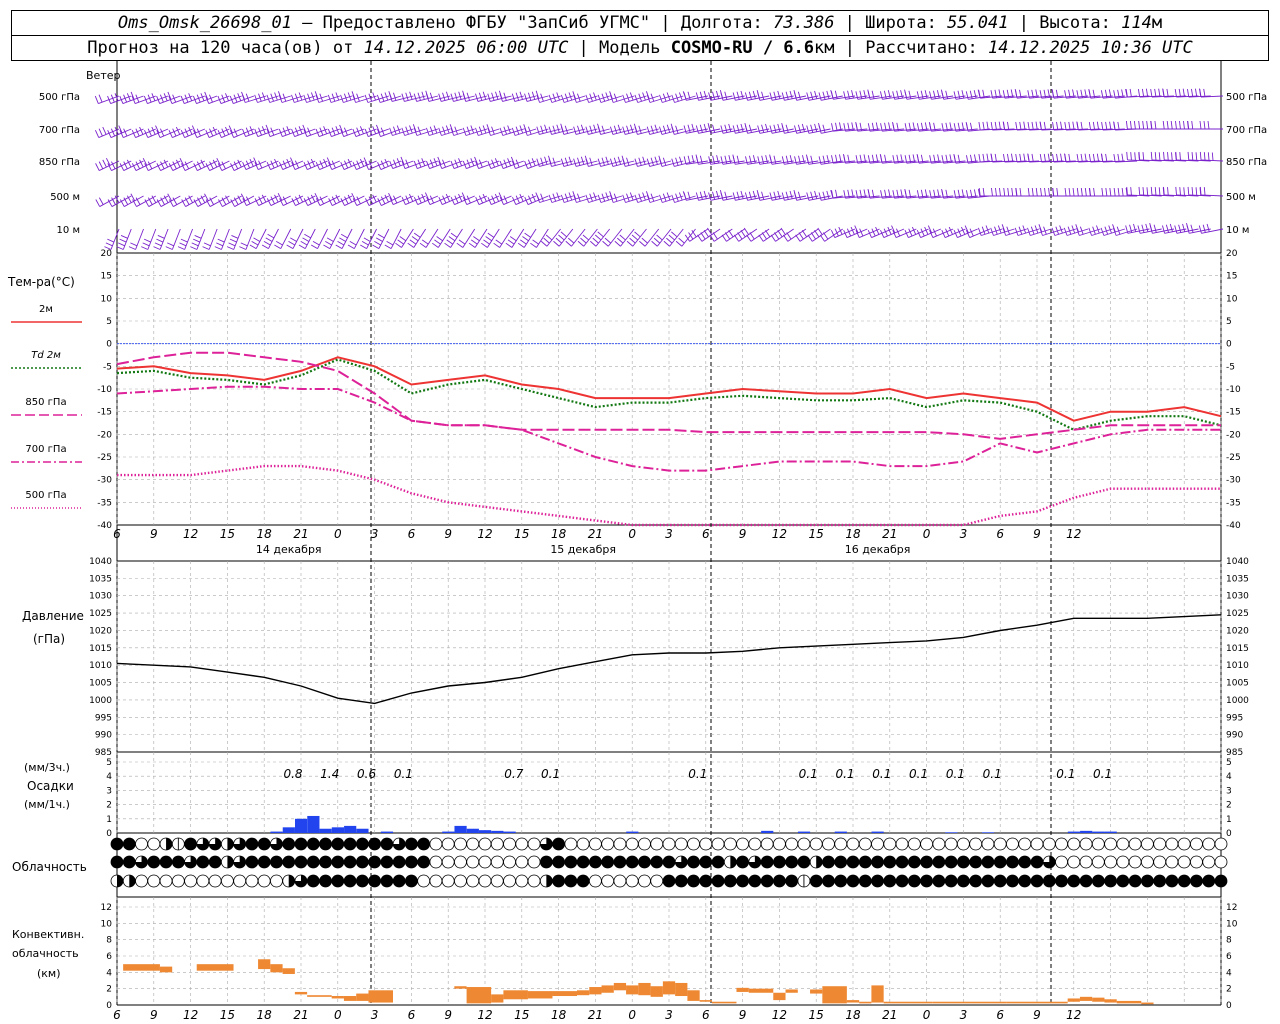 The image size is (1280, 1024). I want to click on x-tick-label: 3, so click(669, 534).